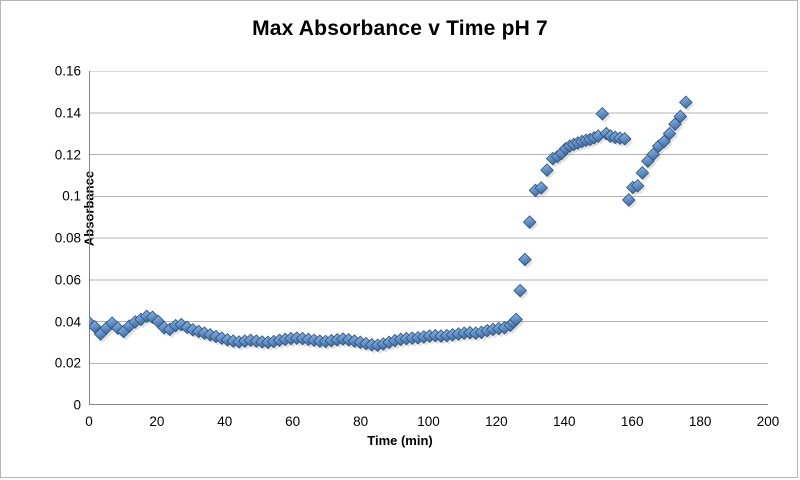  I want to click on x-tick-label: 0, so click(89, 421).